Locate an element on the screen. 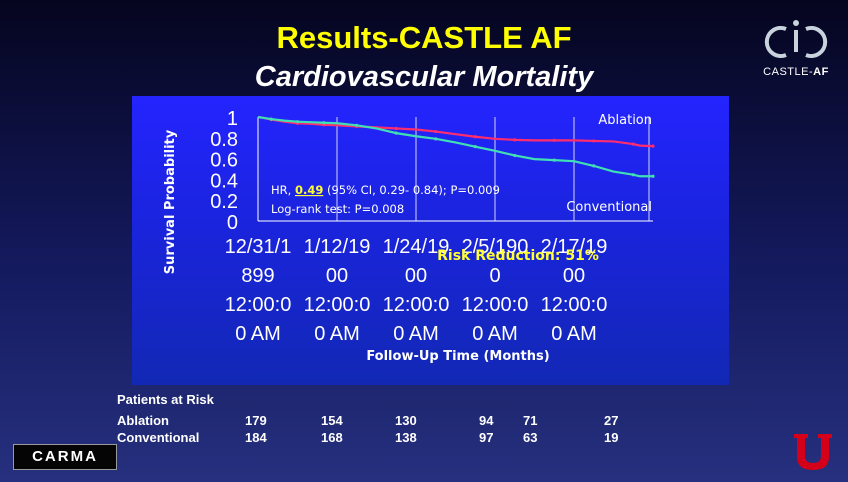  risk-count: 168 is located at coordinates (332, 437).